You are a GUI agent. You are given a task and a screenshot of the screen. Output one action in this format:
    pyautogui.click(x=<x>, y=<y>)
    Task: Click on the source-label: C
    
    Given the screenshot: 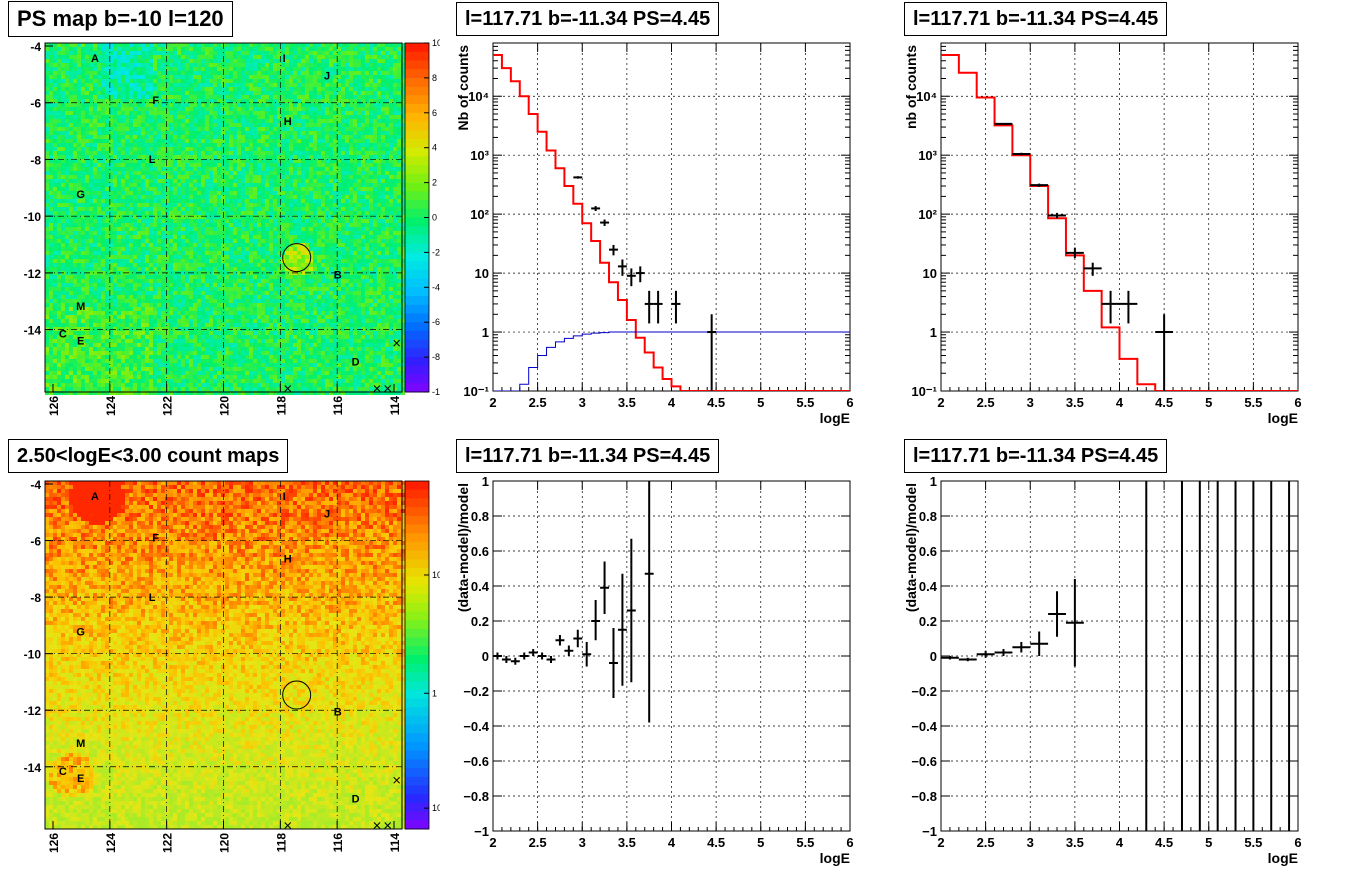 What is the action you would take?
    pyautogui.click(x=63, y=335)
    